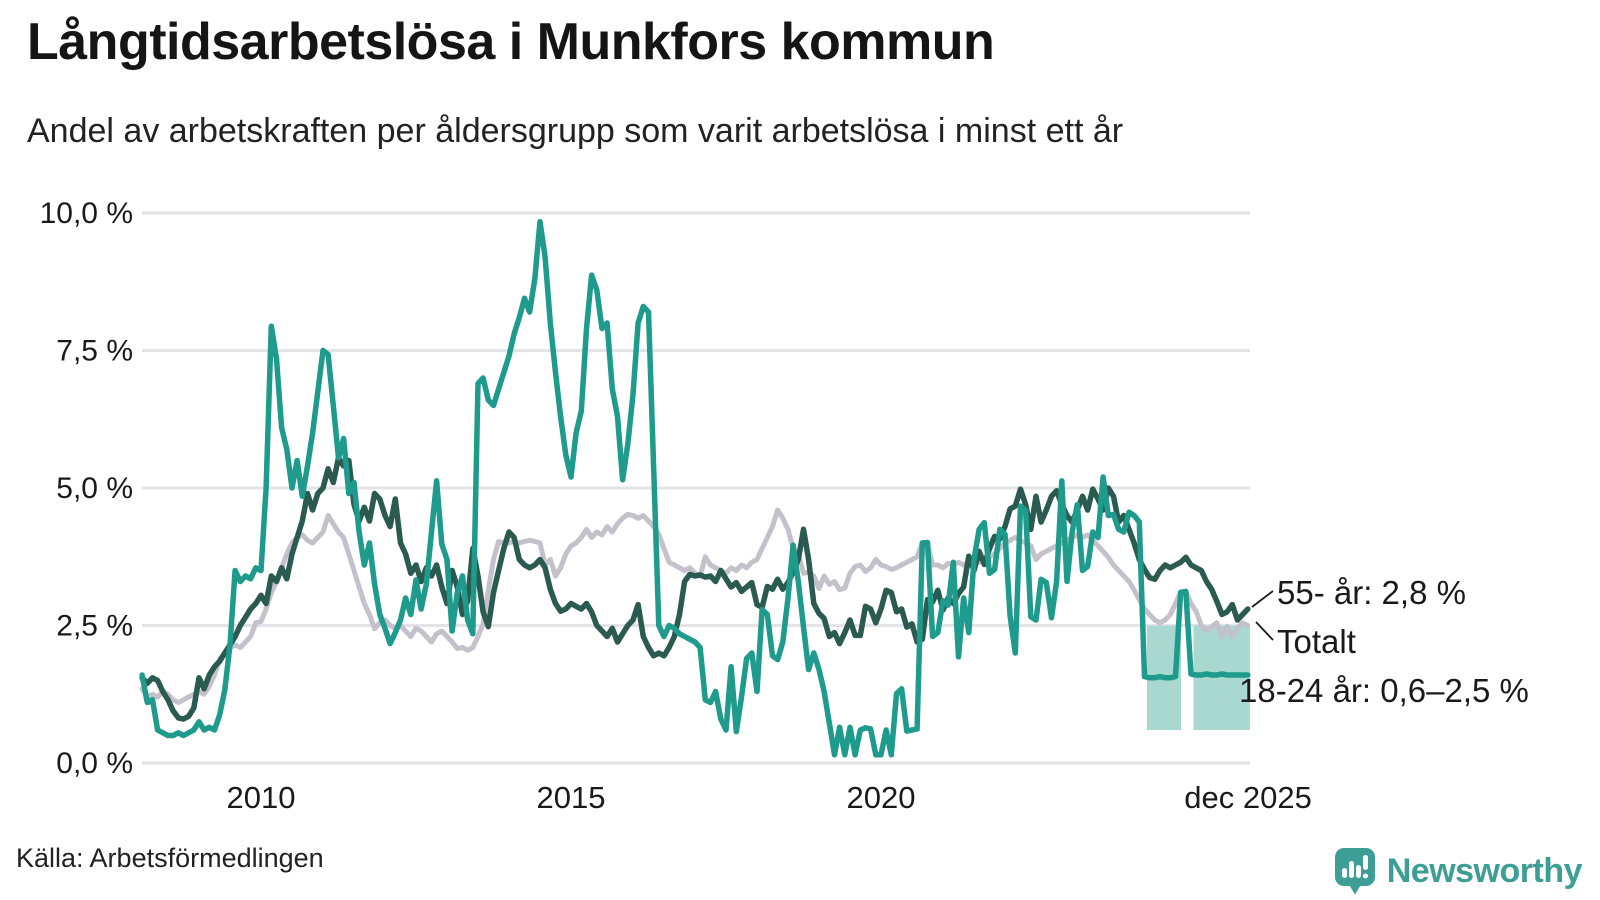  Describe the element at coordinates (94, 488) in the screenshot. I see `y-tick-label: 5,0 %` at that location.